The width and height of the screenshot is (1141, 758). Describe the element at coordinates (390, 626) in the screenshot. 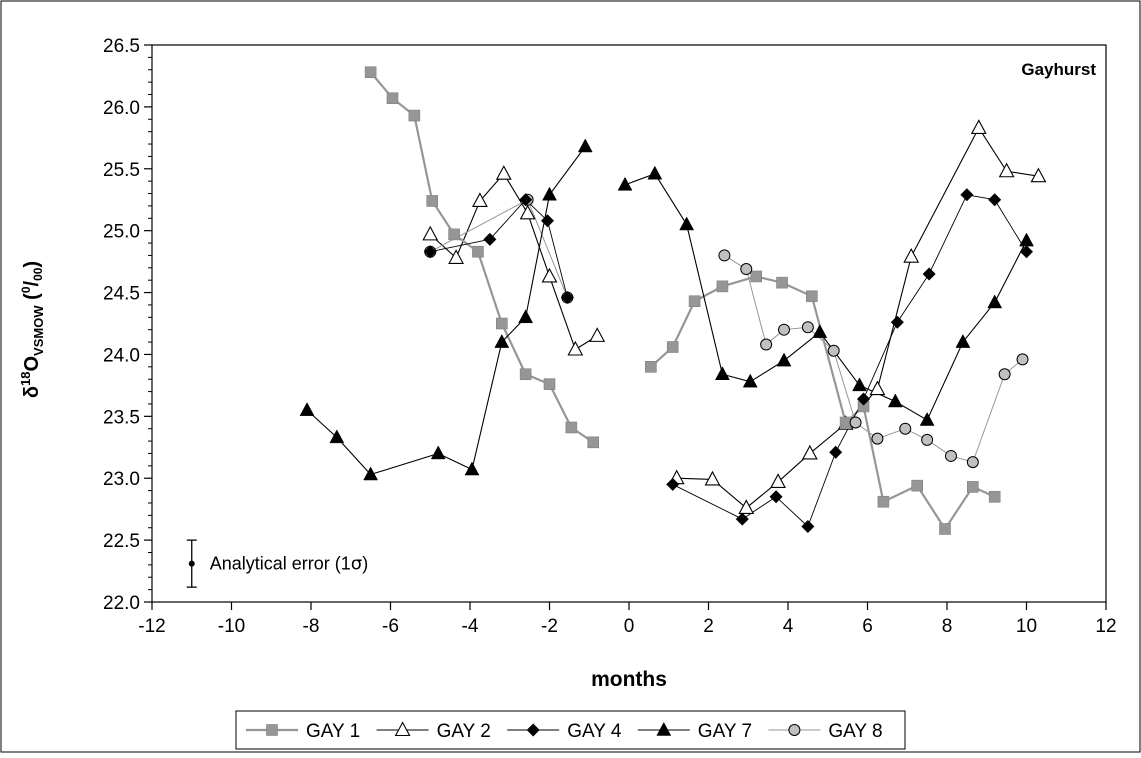

I see `x-tick-label: -6` at that location.